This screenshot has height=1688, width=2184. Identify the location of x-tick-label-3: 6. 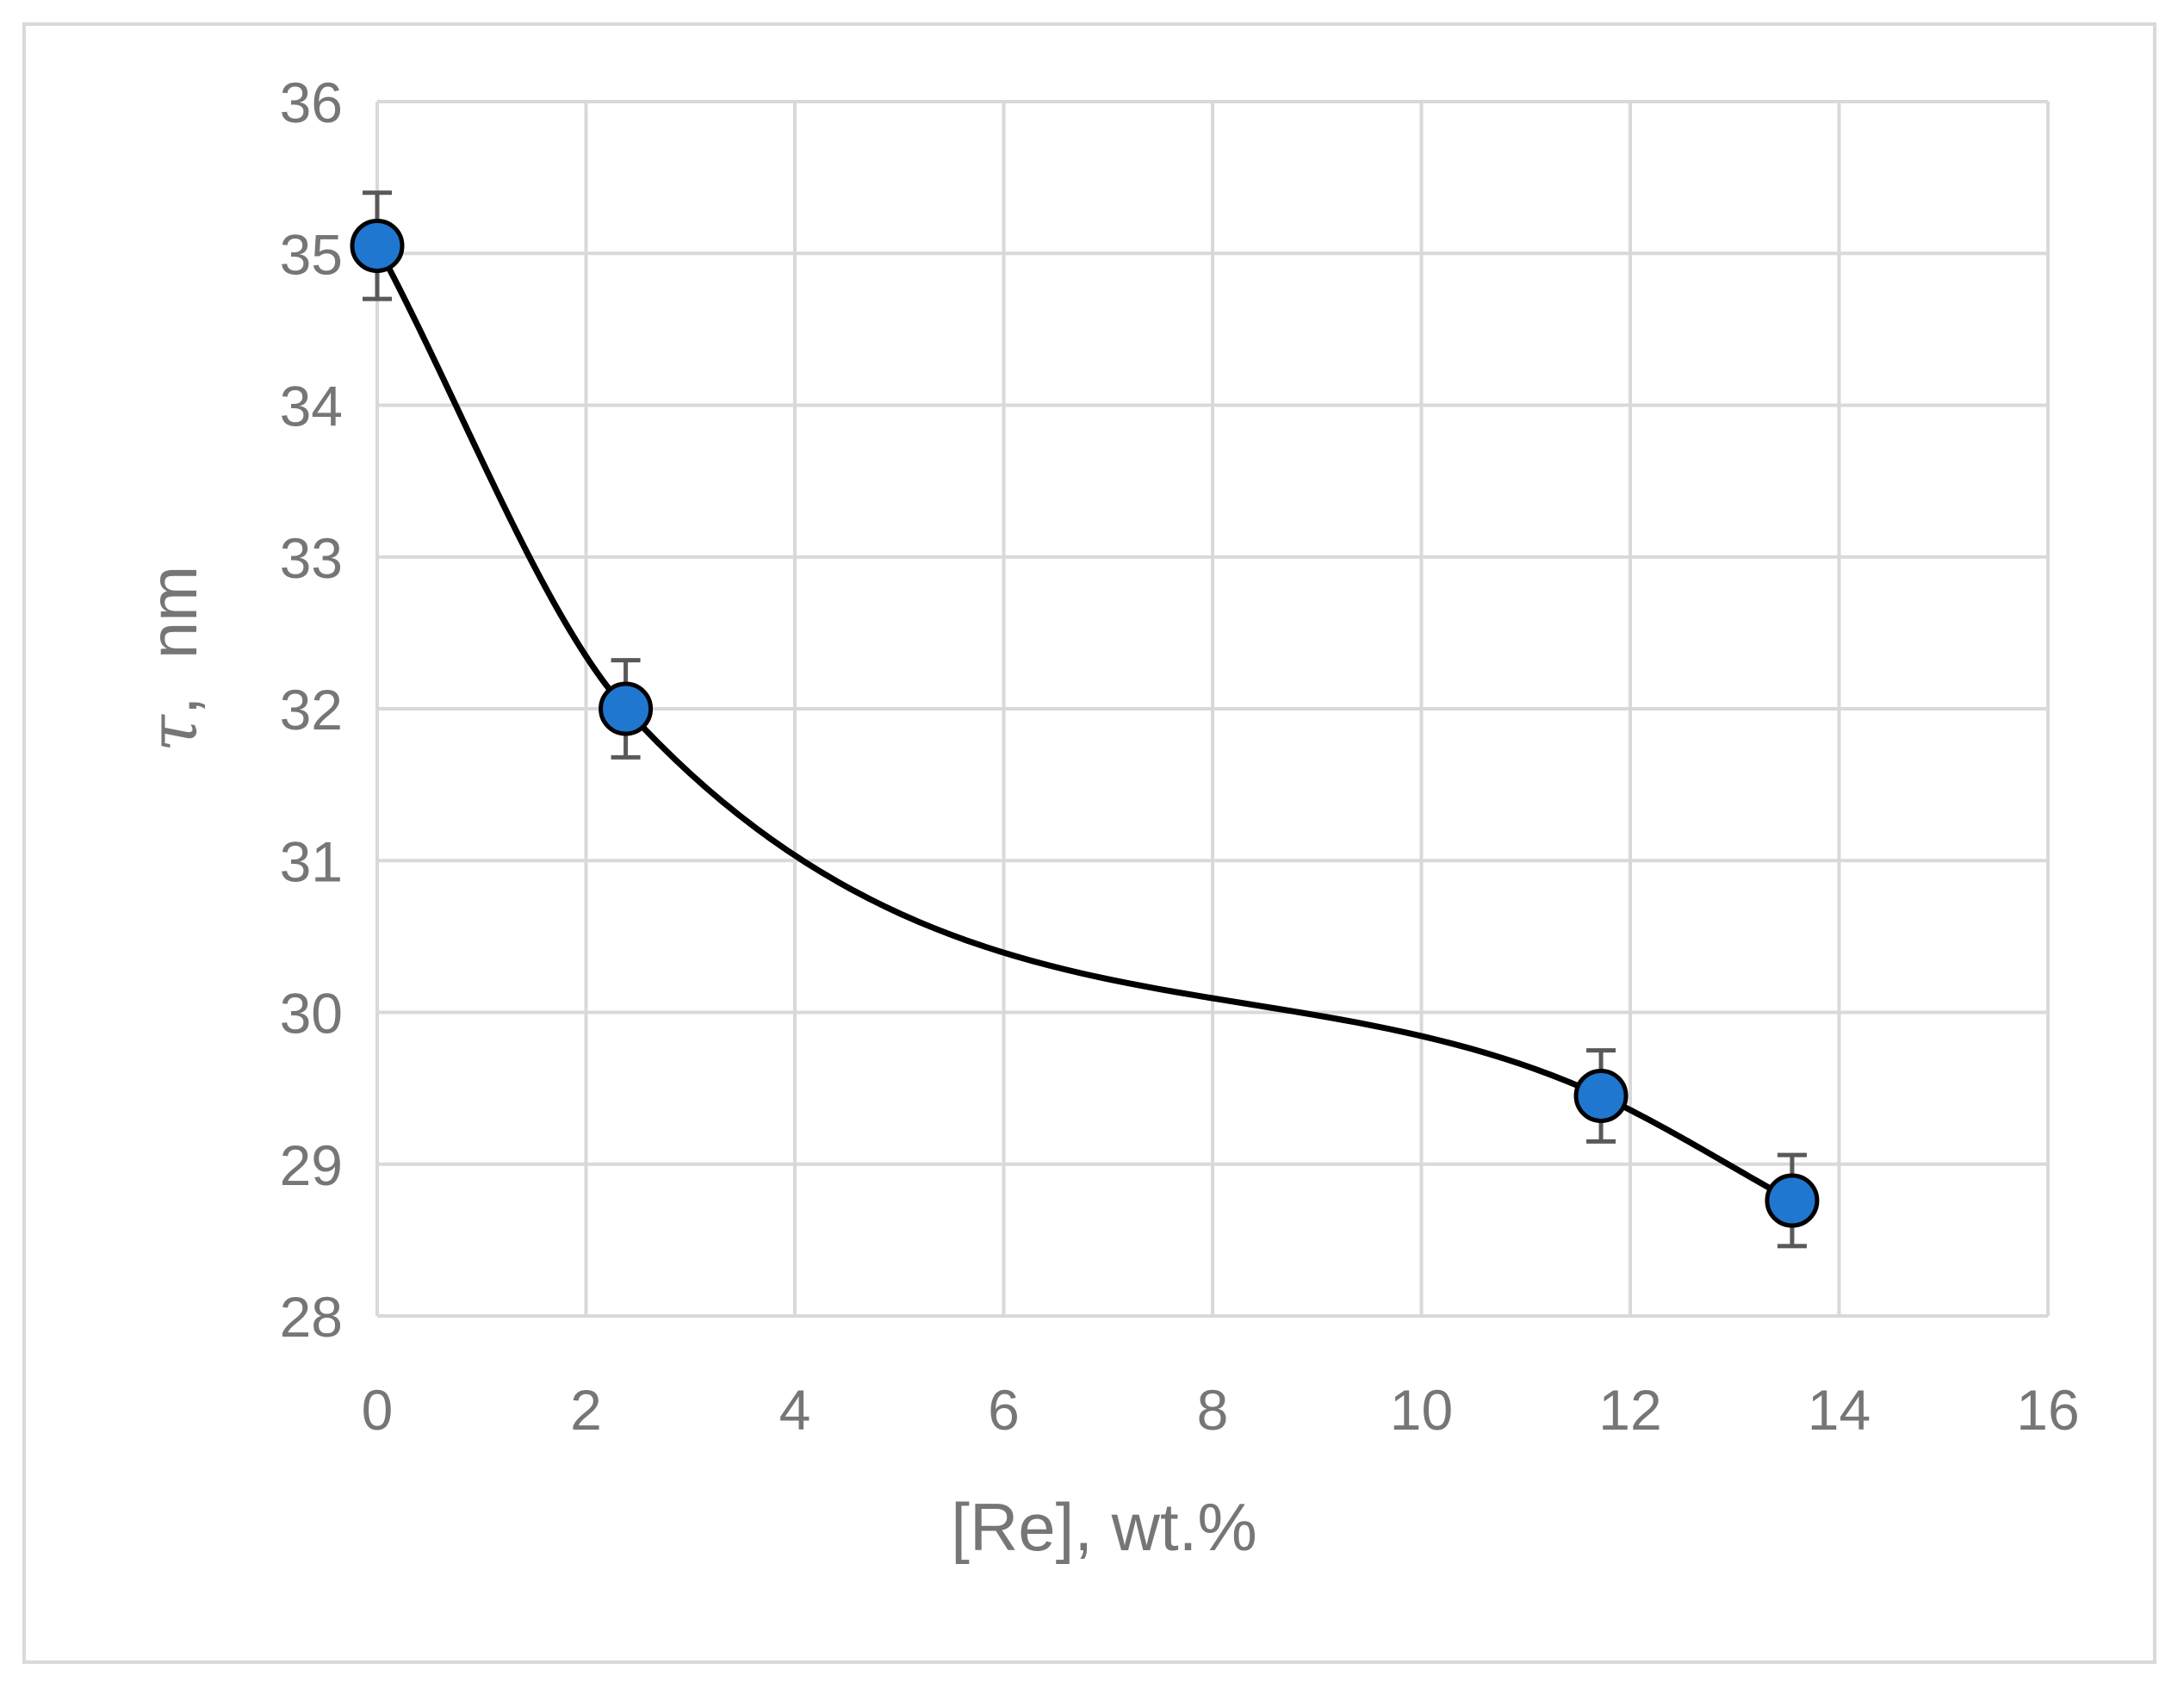
(1004, 1410).